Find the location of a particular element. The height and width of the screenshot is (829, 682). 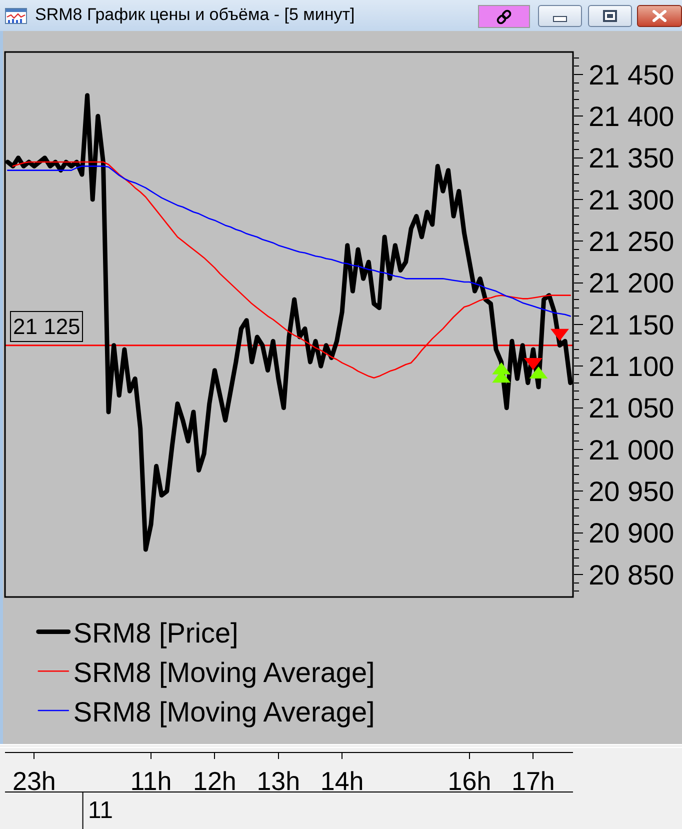

ref-line-label: 21 125 is located at coordinates (46, 326).